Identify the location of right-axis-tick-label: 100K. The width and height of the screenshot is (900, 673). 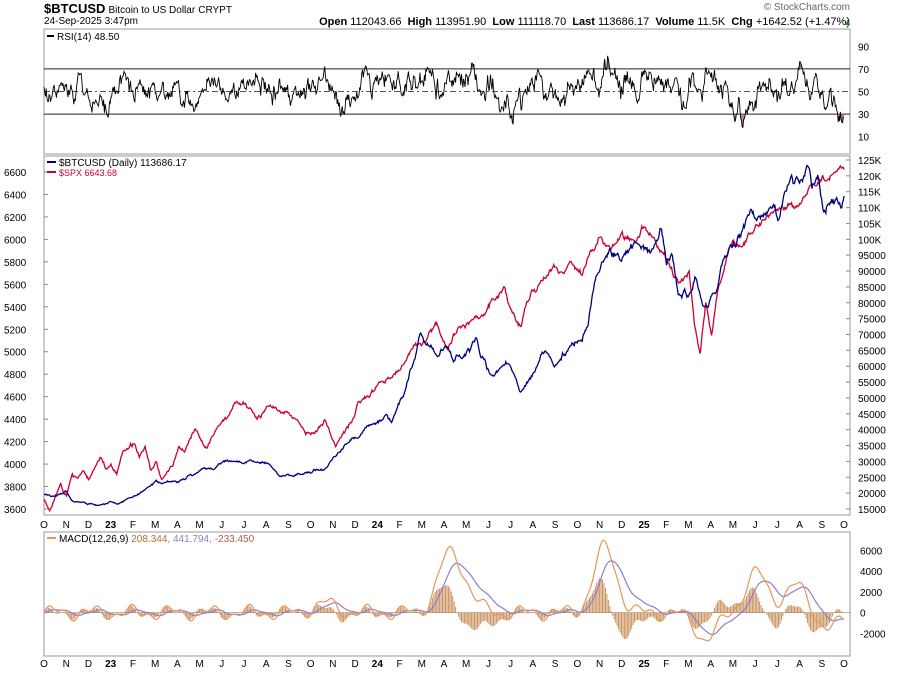
(870, 240).